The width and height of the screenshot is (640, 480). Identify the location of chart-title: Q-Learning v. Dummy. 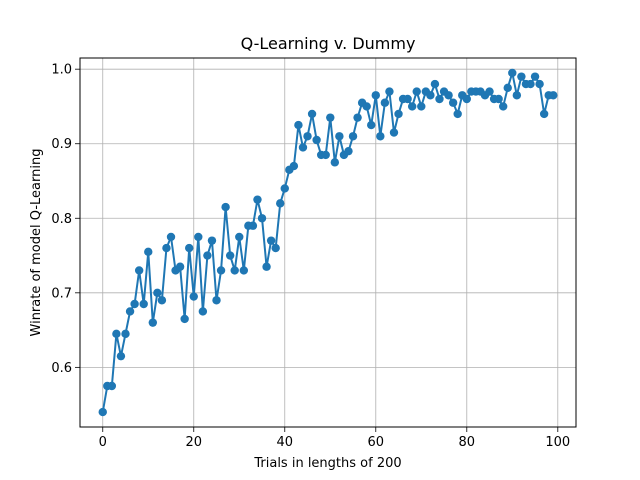
(328, 43).